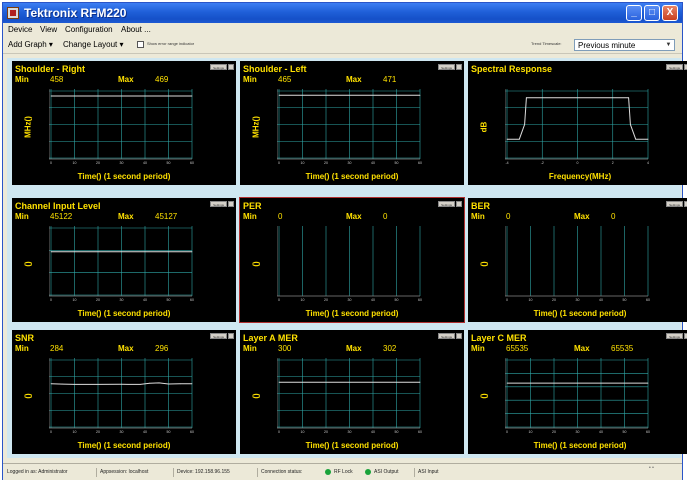  Describe the element at coordinates (648, 163) in the screenshot. I see `x-tick-label: 4` at that location.